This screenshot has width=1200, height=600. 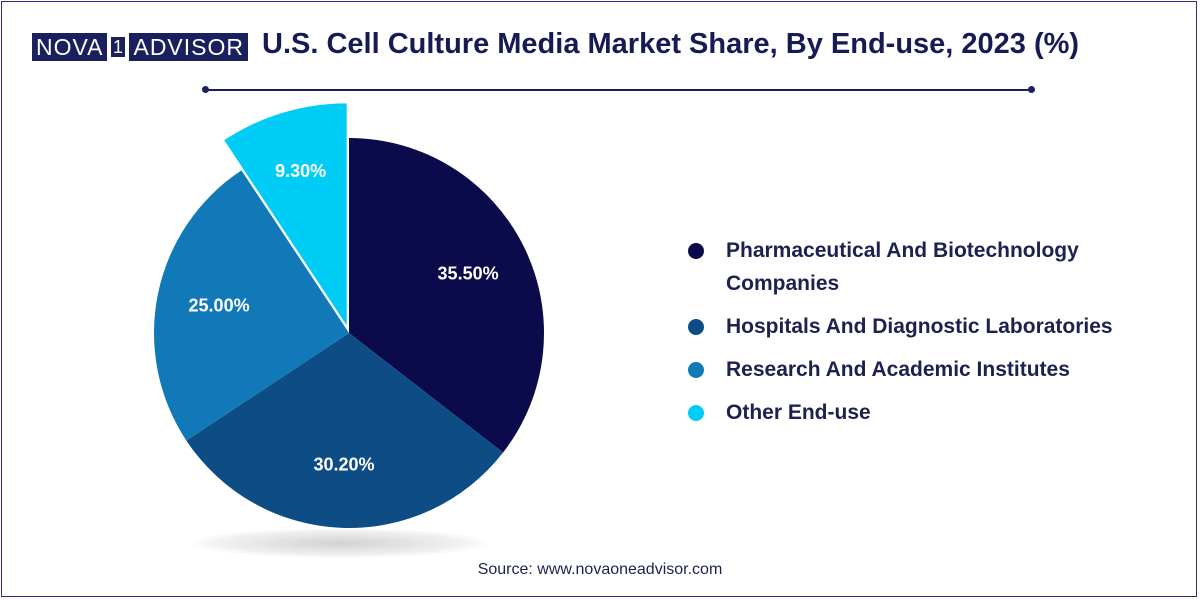 What do you see at coordinates (300, 171) in the screenshot?
I see `pie-label-other-end-use: 9.30%` at bounding box center [300, 171].